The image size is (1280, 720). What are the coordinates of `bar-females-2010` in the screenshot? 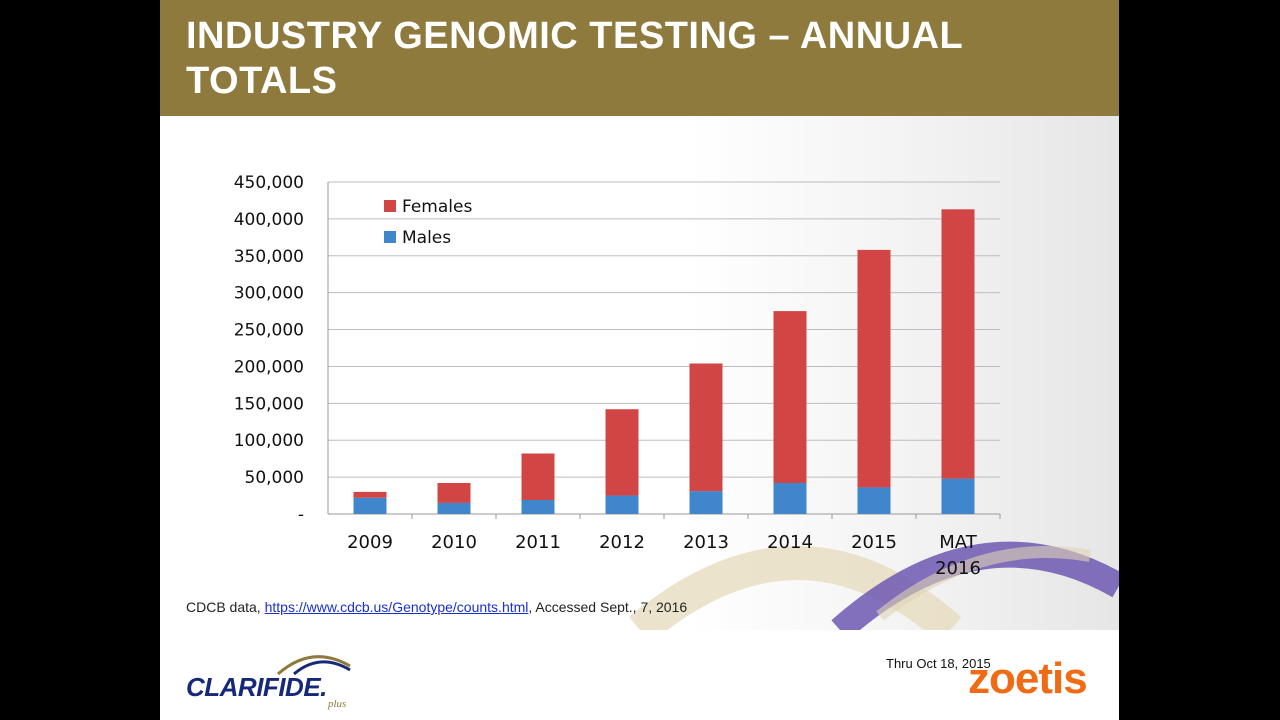 It's located at (454, 493).